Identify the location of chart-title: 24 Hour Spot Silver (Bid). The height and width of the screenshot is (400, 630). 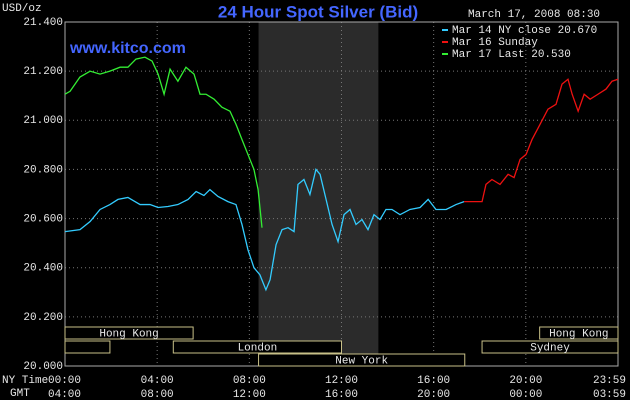
(318, 11).